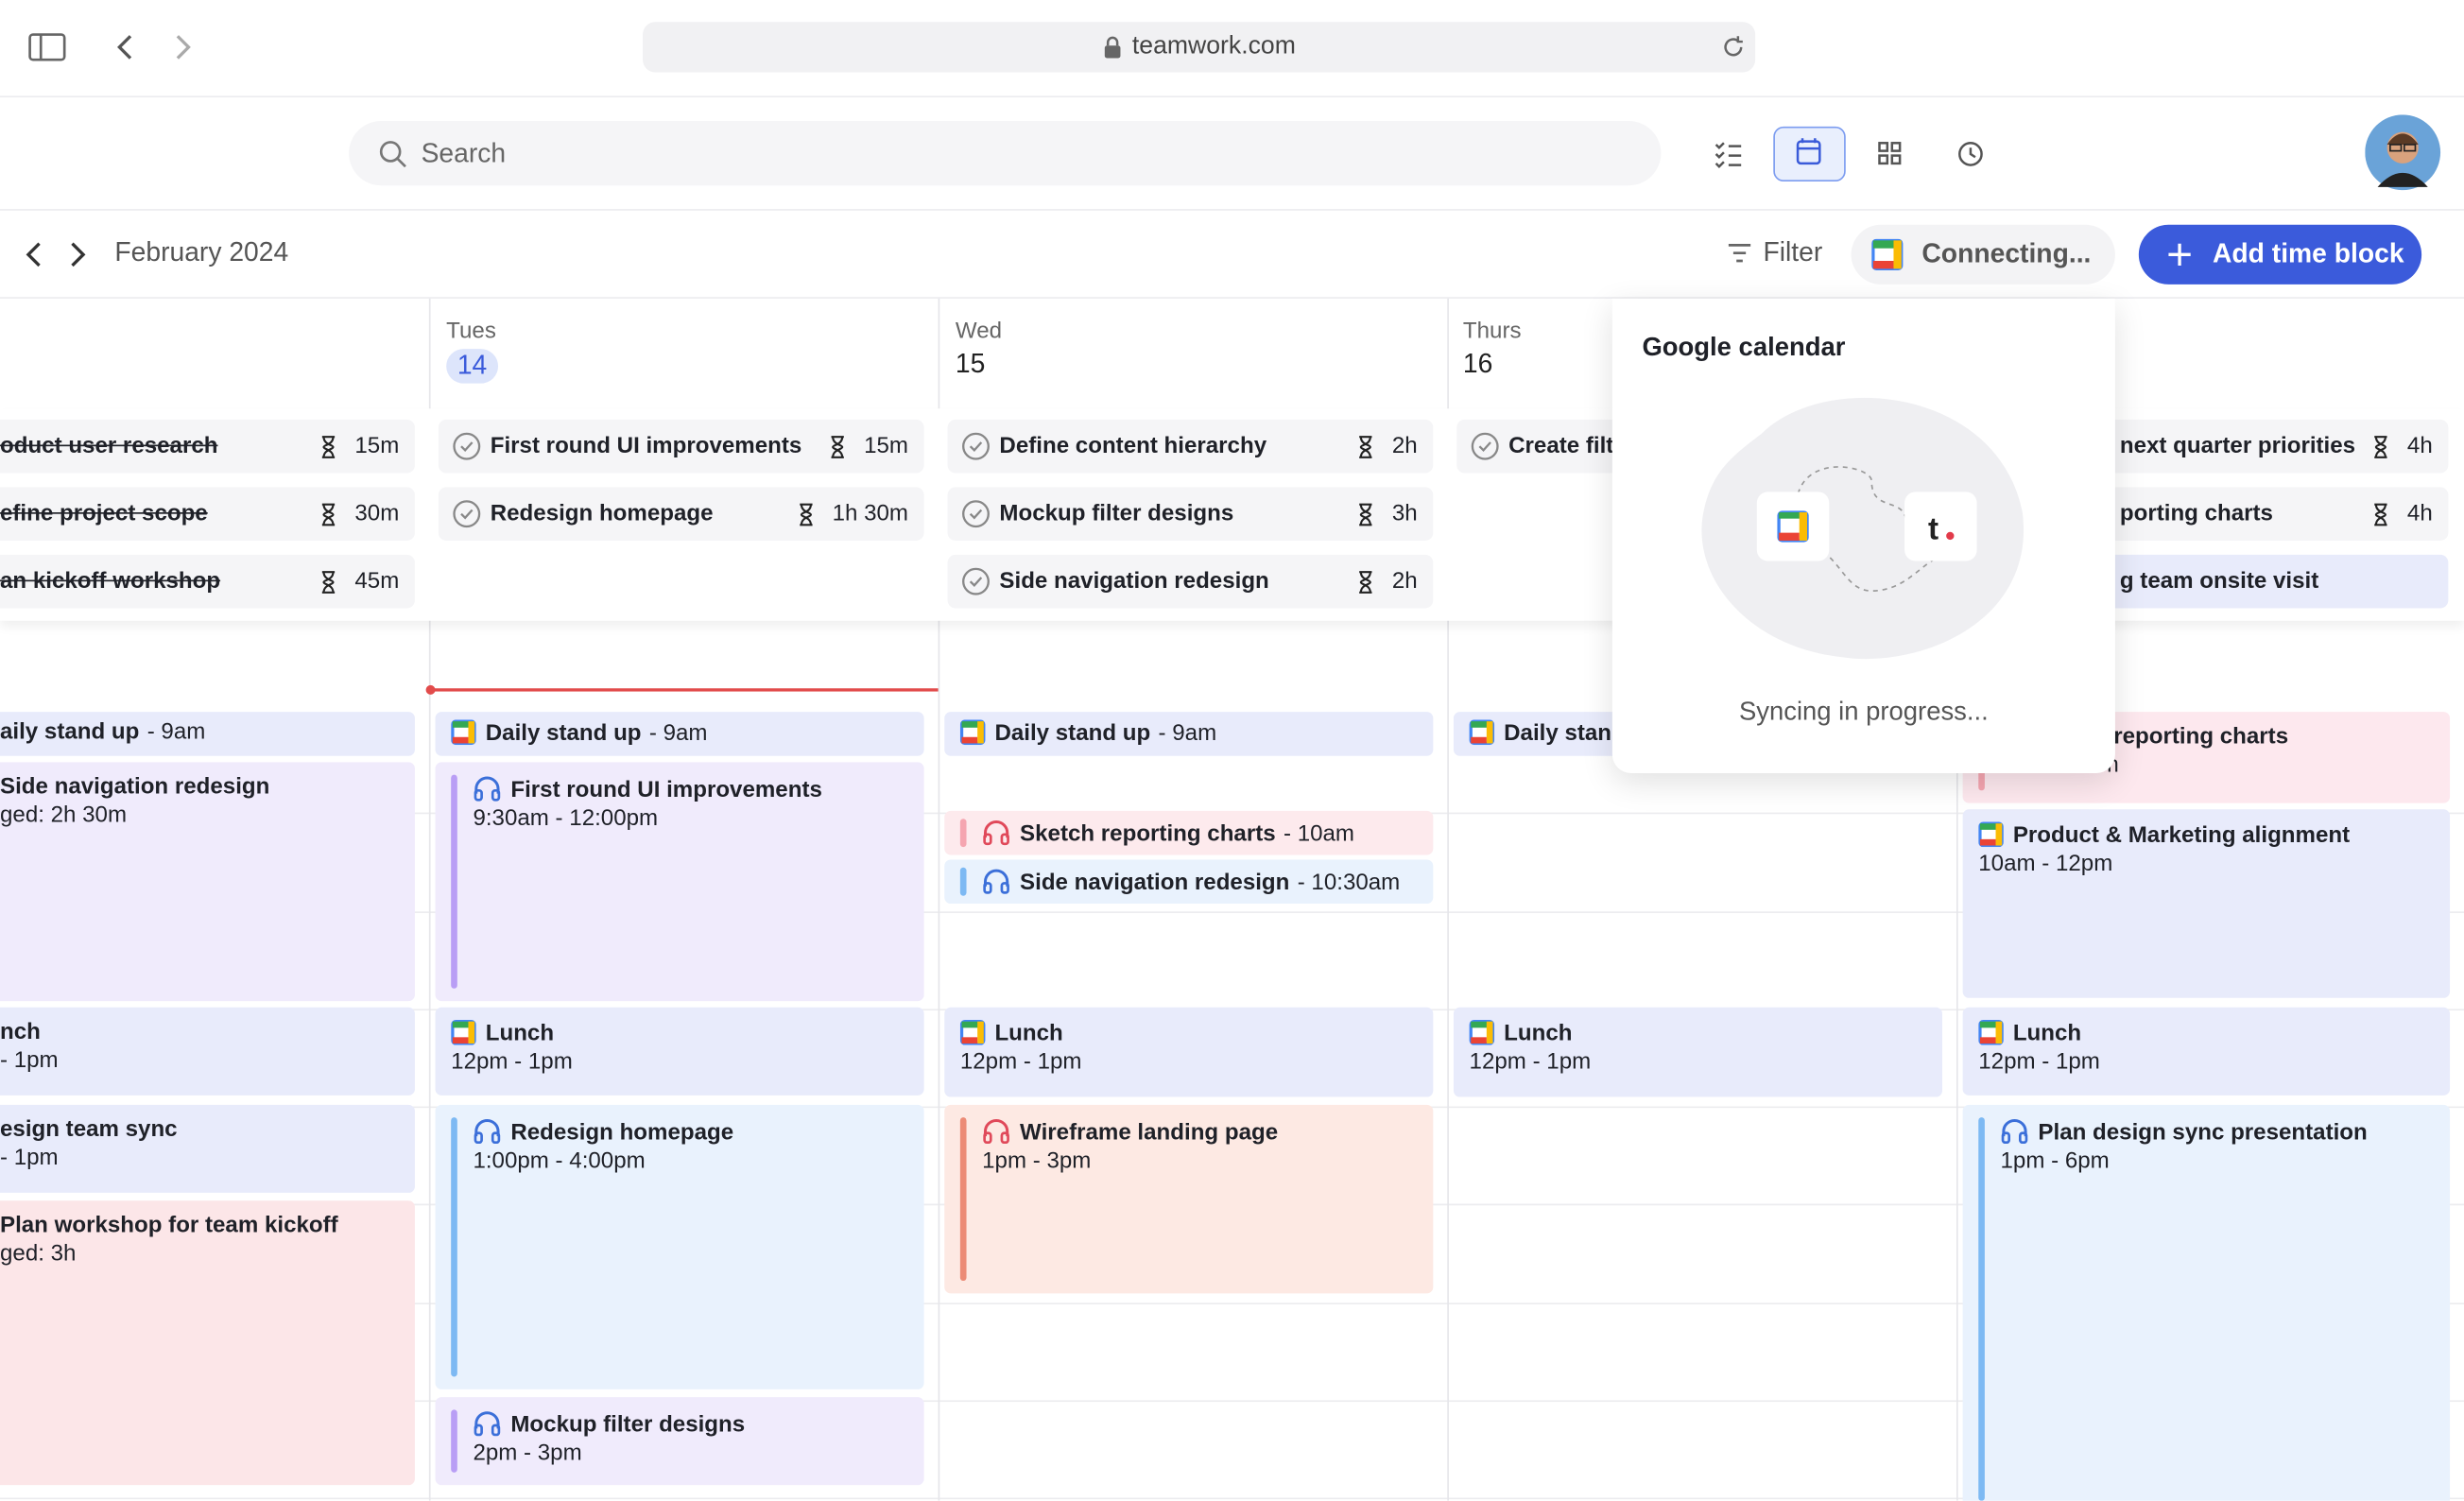 The image size is (2464, 1501). Describe the element at coordinates (1072, 734) in the screenshot. I see `event-title: Daily stand up` at that location.